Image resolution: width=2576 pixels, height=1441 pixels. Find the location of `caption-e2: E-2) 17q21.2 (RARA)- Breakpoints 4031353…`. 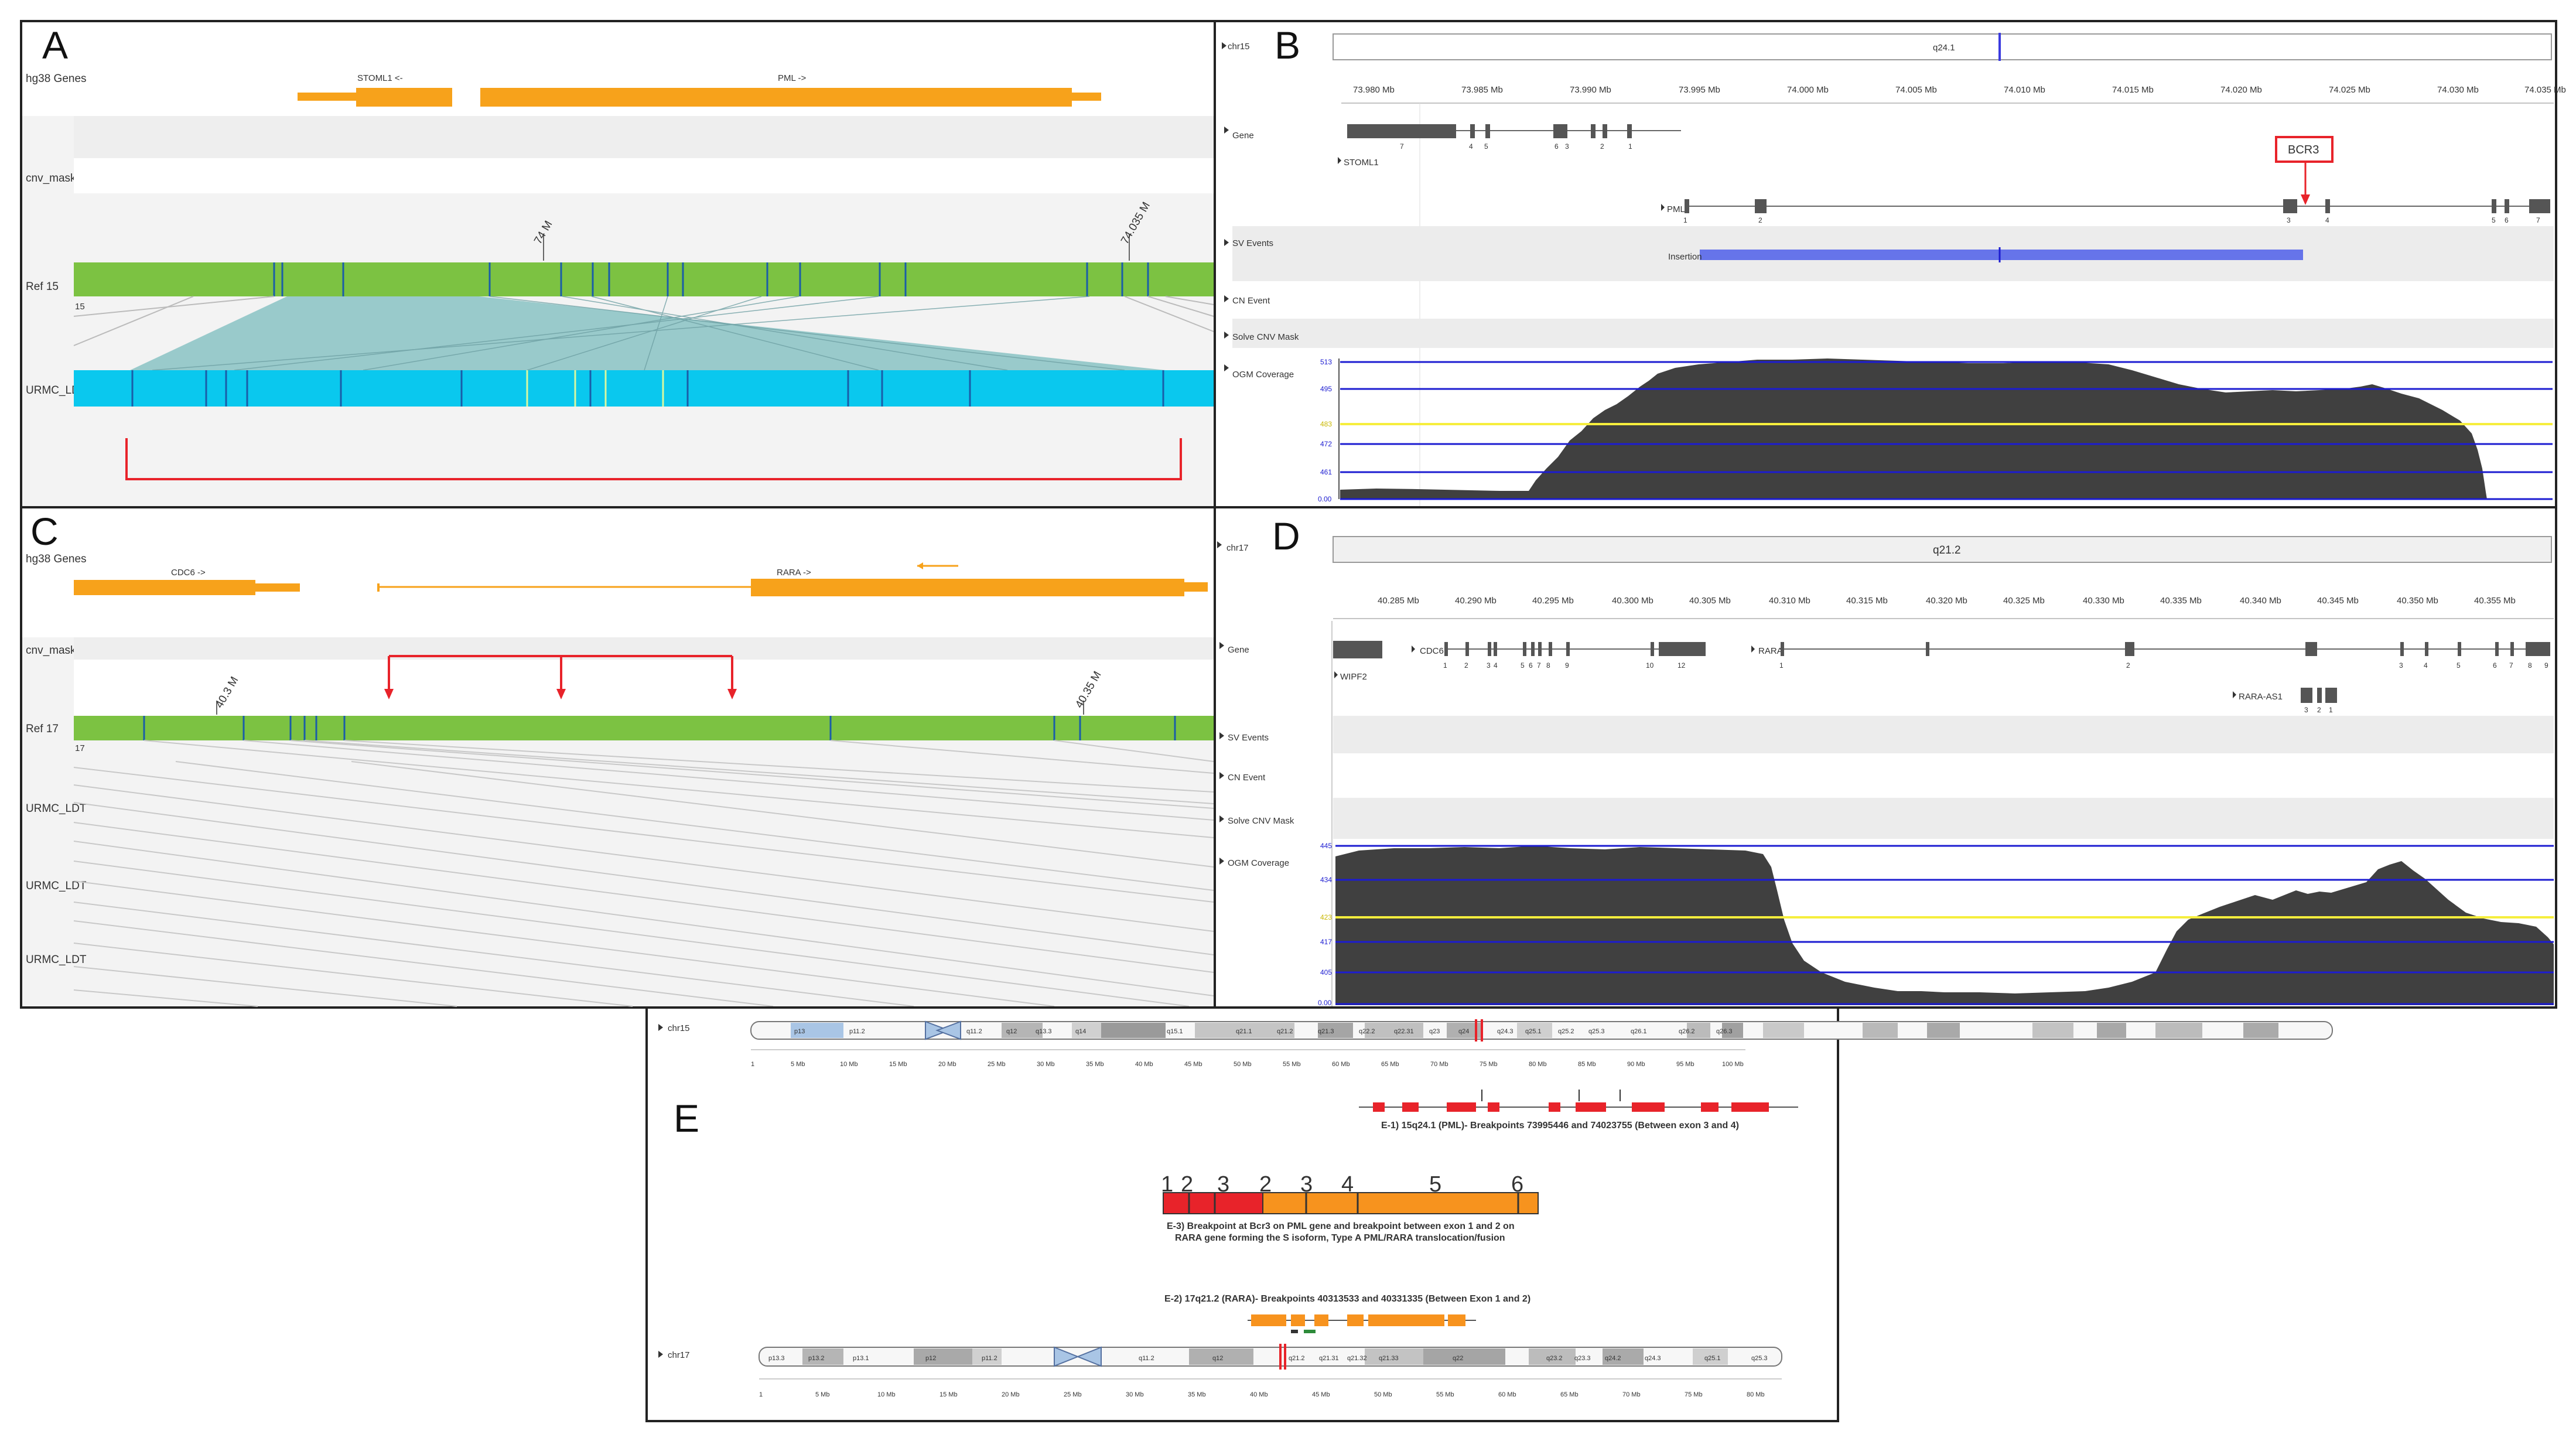

caption-e2: E-2) 17q21.2 (RARA)- Breakpoints 4031353… is located at coordinates (1347, 1299).